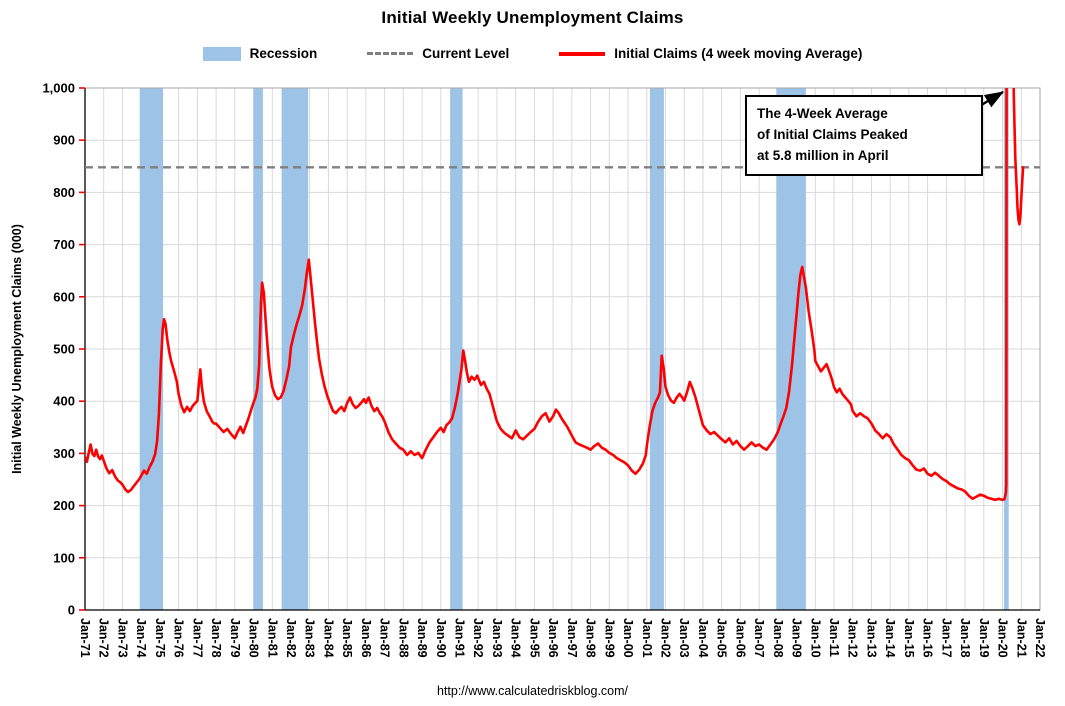 This screenshot has height=706, width=1065. Describe the element at coordinates (64, 349) in the screenshot. I see `svg-text: 500` at that location.